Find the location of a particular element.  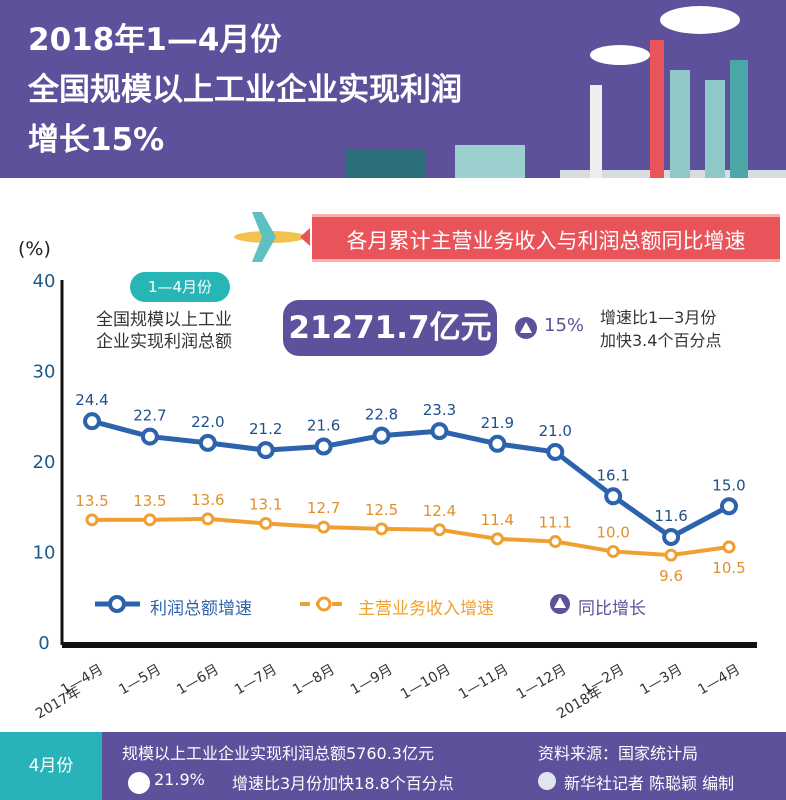

footer-line-2: 增速比3月份加快18.8个百分点 is located at coordinates (343, 783).